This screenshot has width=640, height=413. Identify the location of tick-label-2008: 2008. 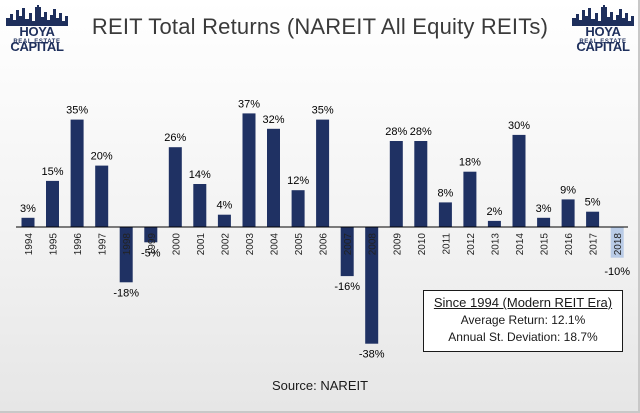
(373, 244).